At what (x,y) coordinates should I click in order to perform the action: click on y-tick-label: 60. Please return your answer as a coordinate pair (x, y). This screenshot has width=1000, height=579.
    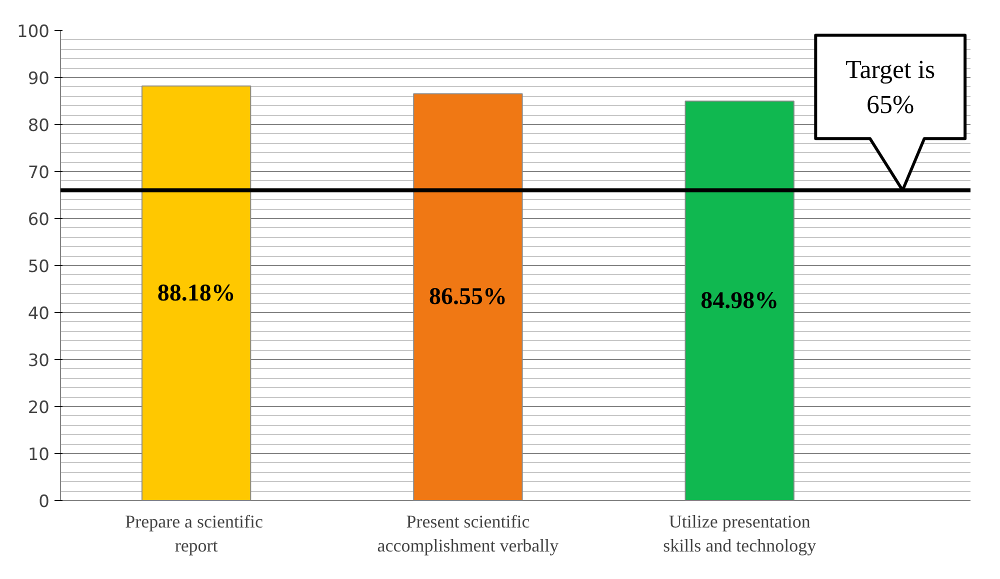
    Looking at the image, I should click on (39, 220).